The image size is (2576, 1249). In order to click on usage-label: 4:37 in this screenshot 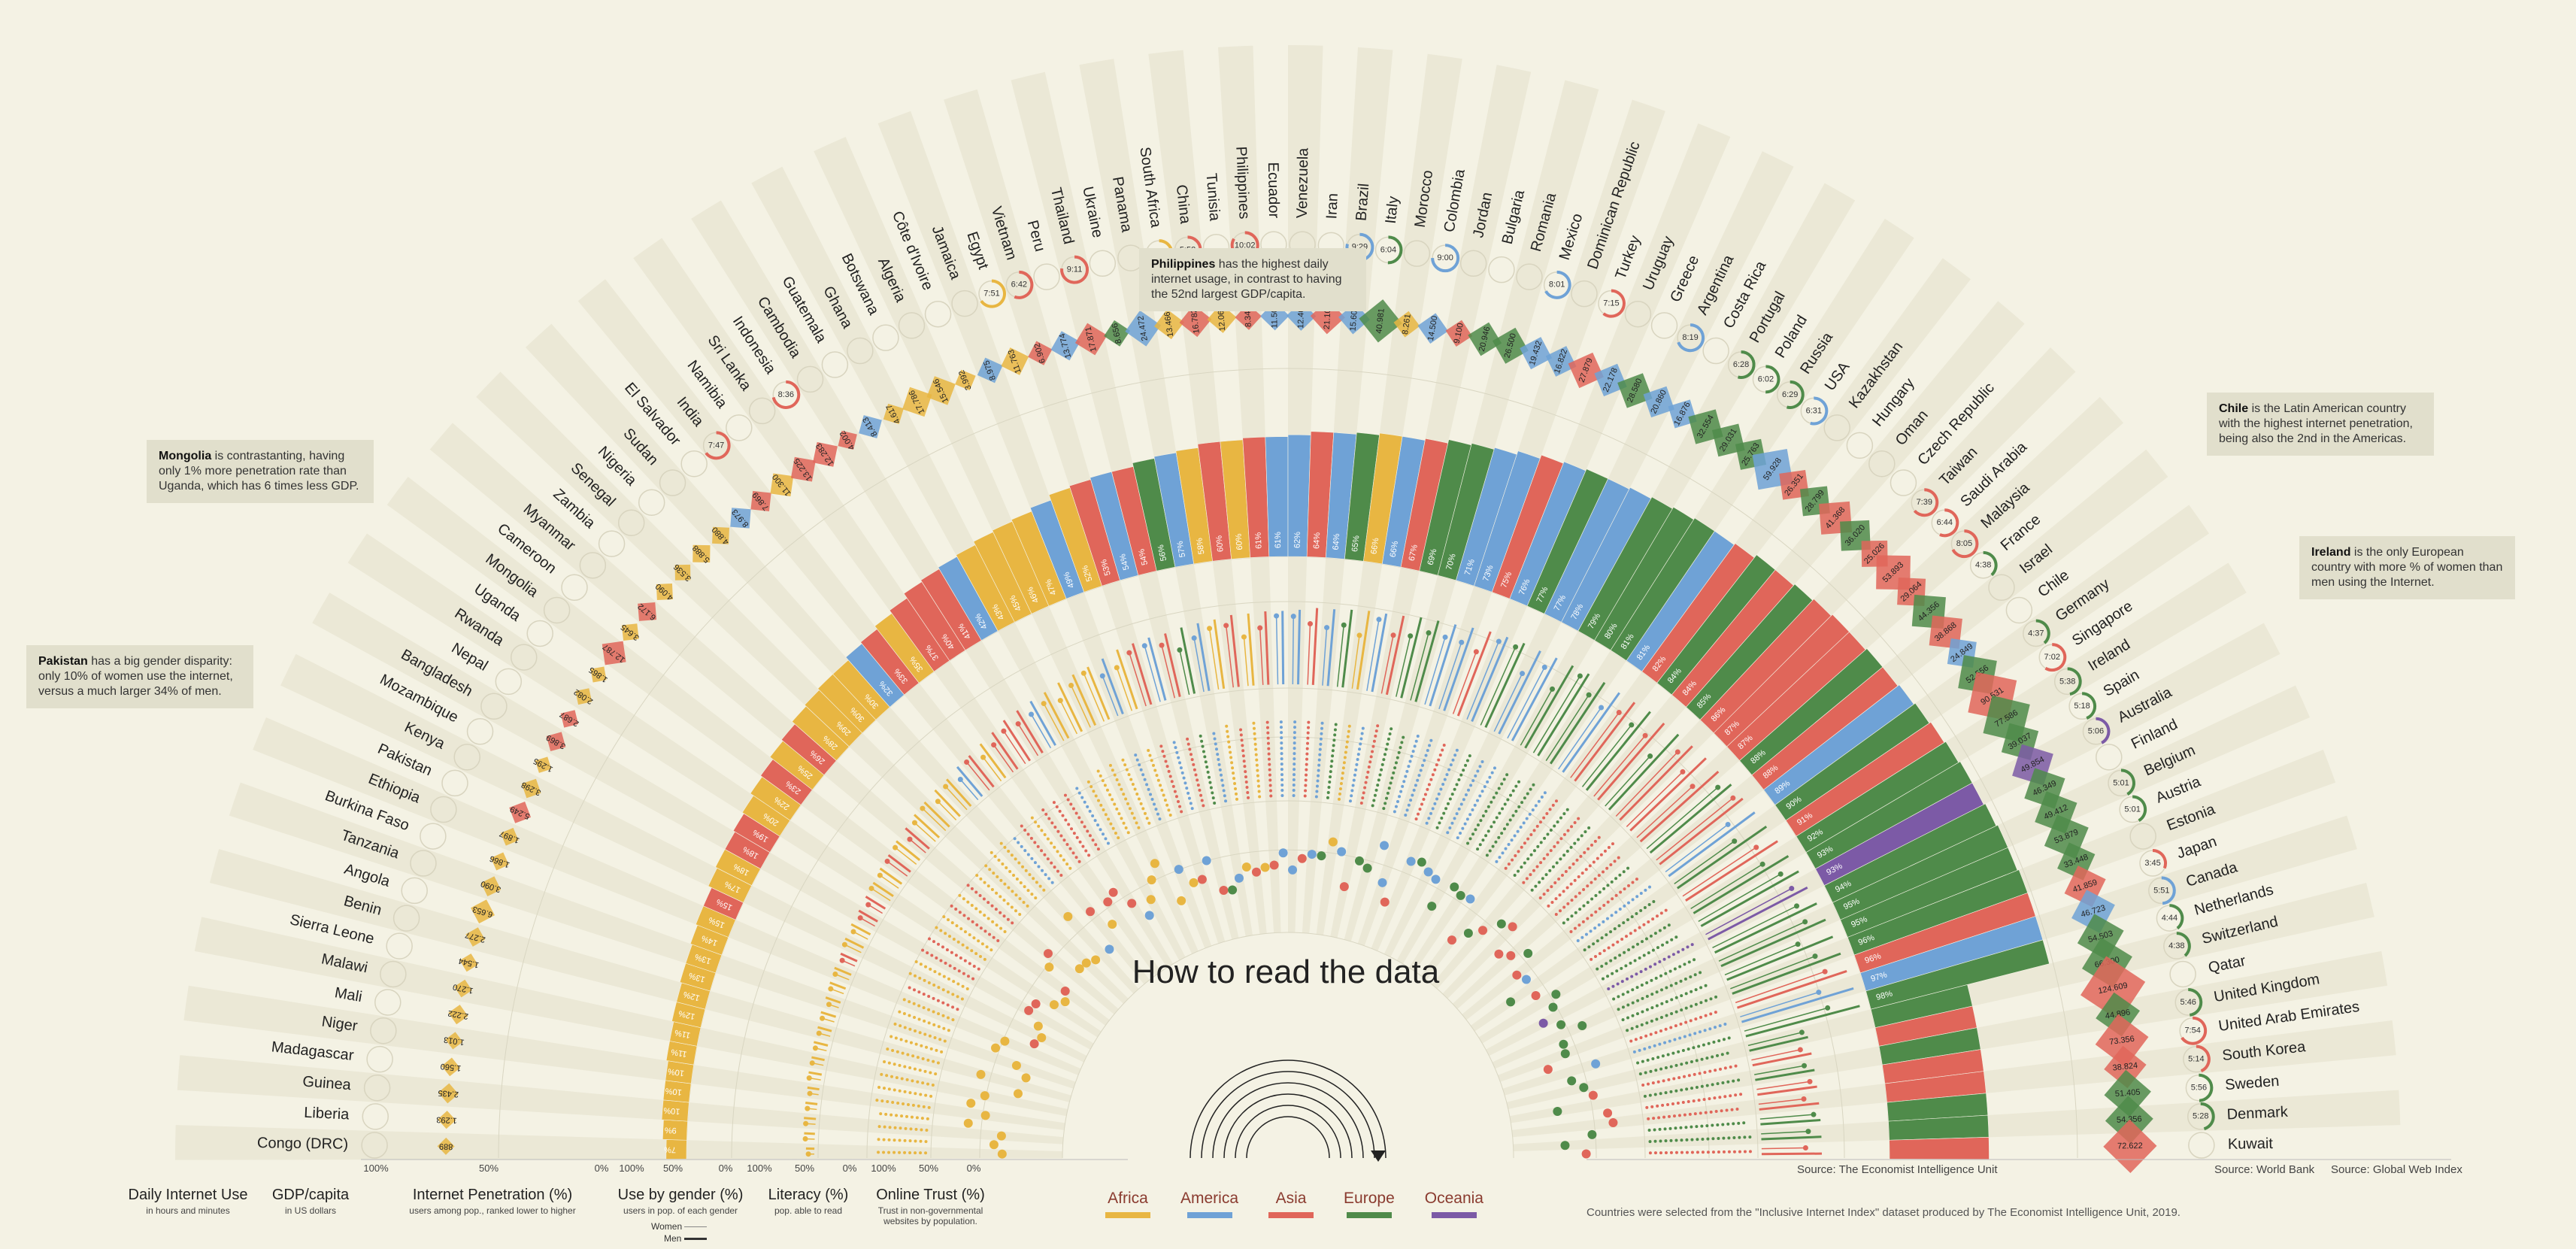, I will do `click(2036, 634)`.